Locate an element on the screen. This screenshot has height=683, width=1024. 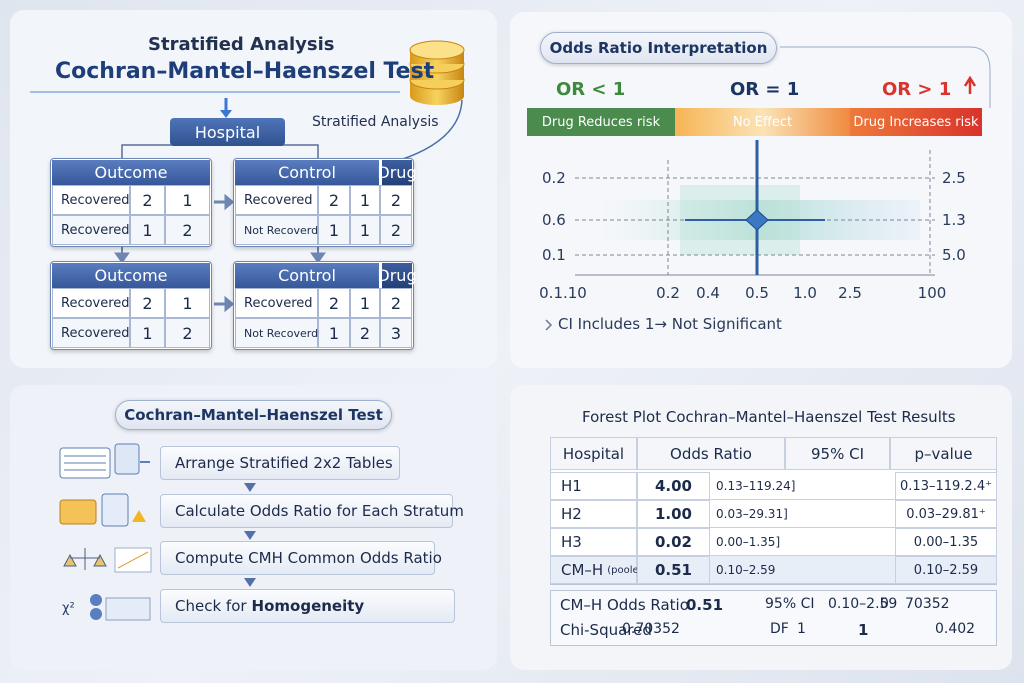
odds-ratio: 4.00 is located at coordinates (673, 486).